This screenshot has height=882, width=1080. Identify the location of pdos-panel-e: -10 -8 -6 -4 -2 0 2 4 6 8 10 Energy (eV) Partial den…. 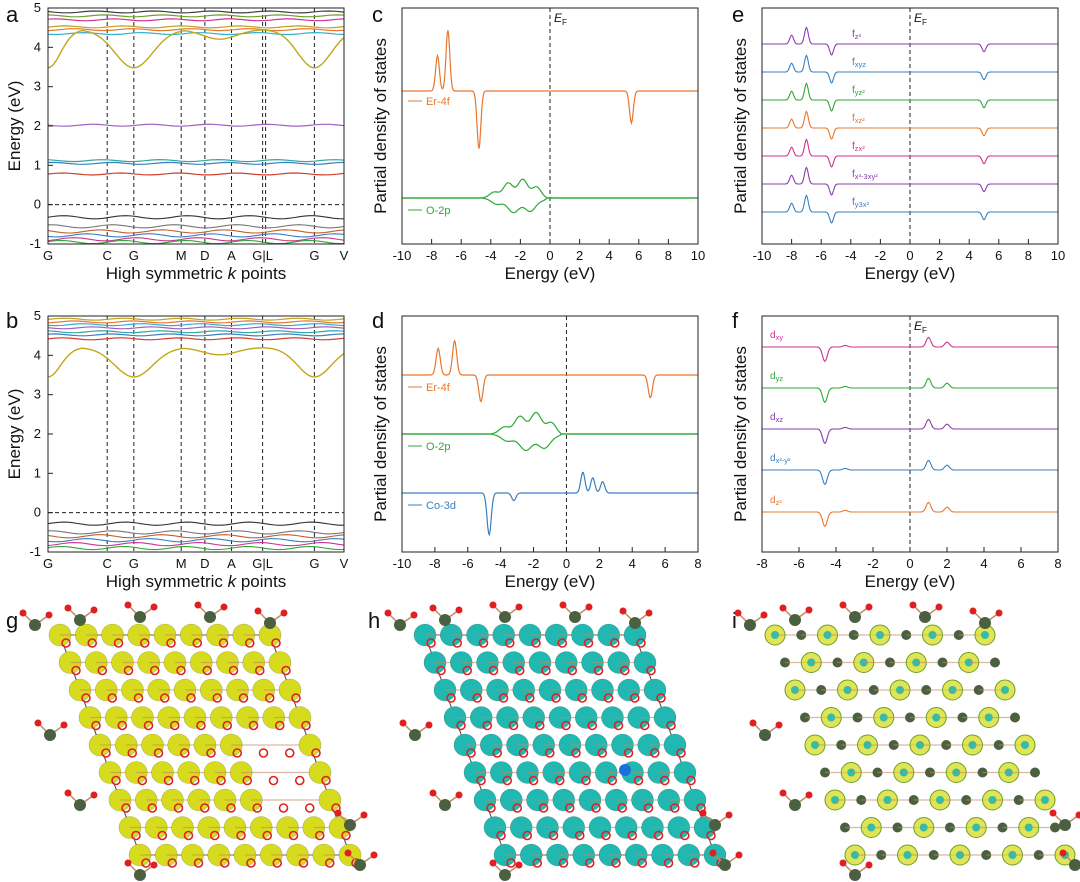
(898, 145).